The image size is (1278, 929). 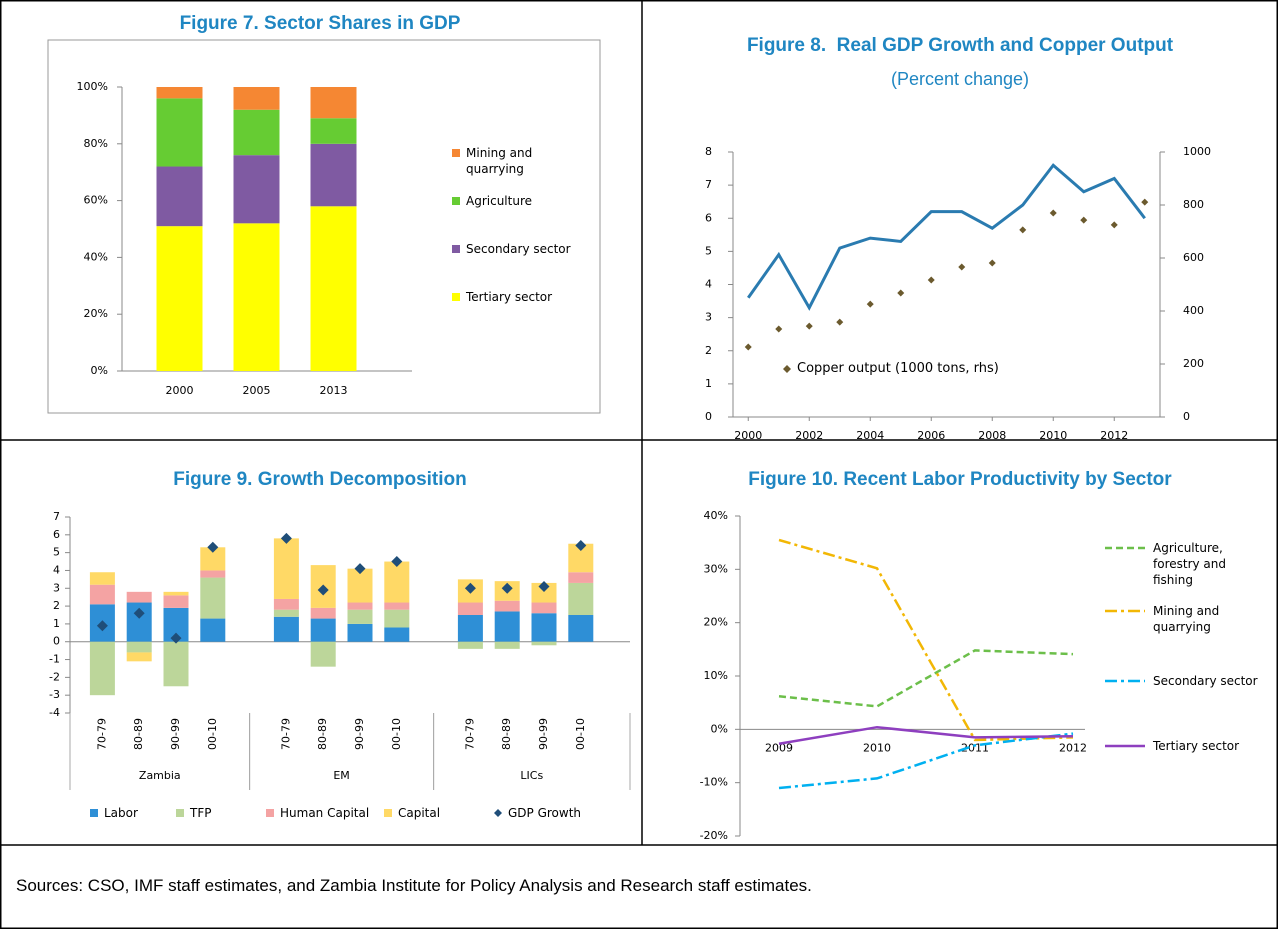 I want to click on x-tick-label: 2013, so click(x=334, y=390).